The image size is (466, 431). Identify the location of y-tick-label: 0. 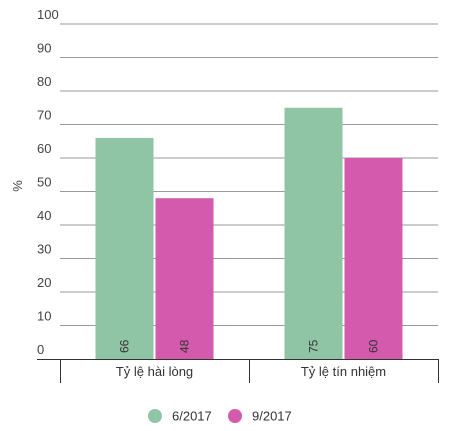
(40, 349).